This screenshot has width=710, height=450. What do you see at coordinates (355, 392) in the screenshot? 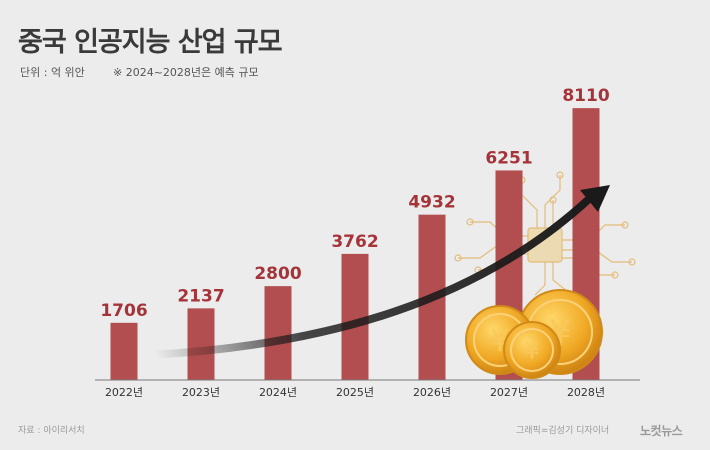
I see `x-tick-label-3: 2025년` at bounding box center [355, 392].